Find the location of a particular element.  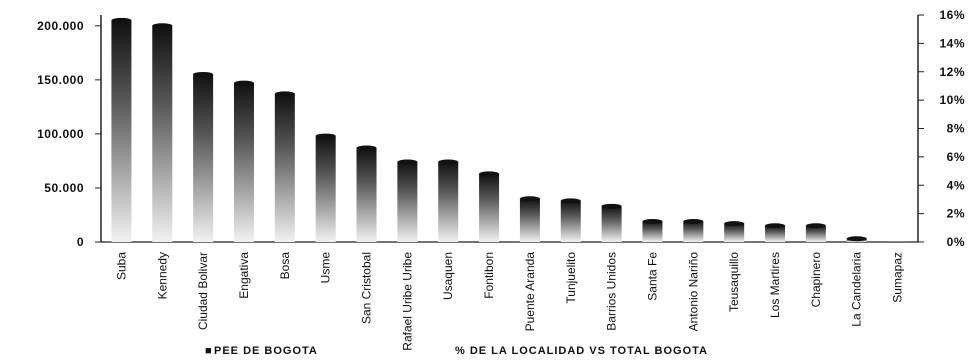

category-label: Tunjuelito is located at coordinates (571, 278).